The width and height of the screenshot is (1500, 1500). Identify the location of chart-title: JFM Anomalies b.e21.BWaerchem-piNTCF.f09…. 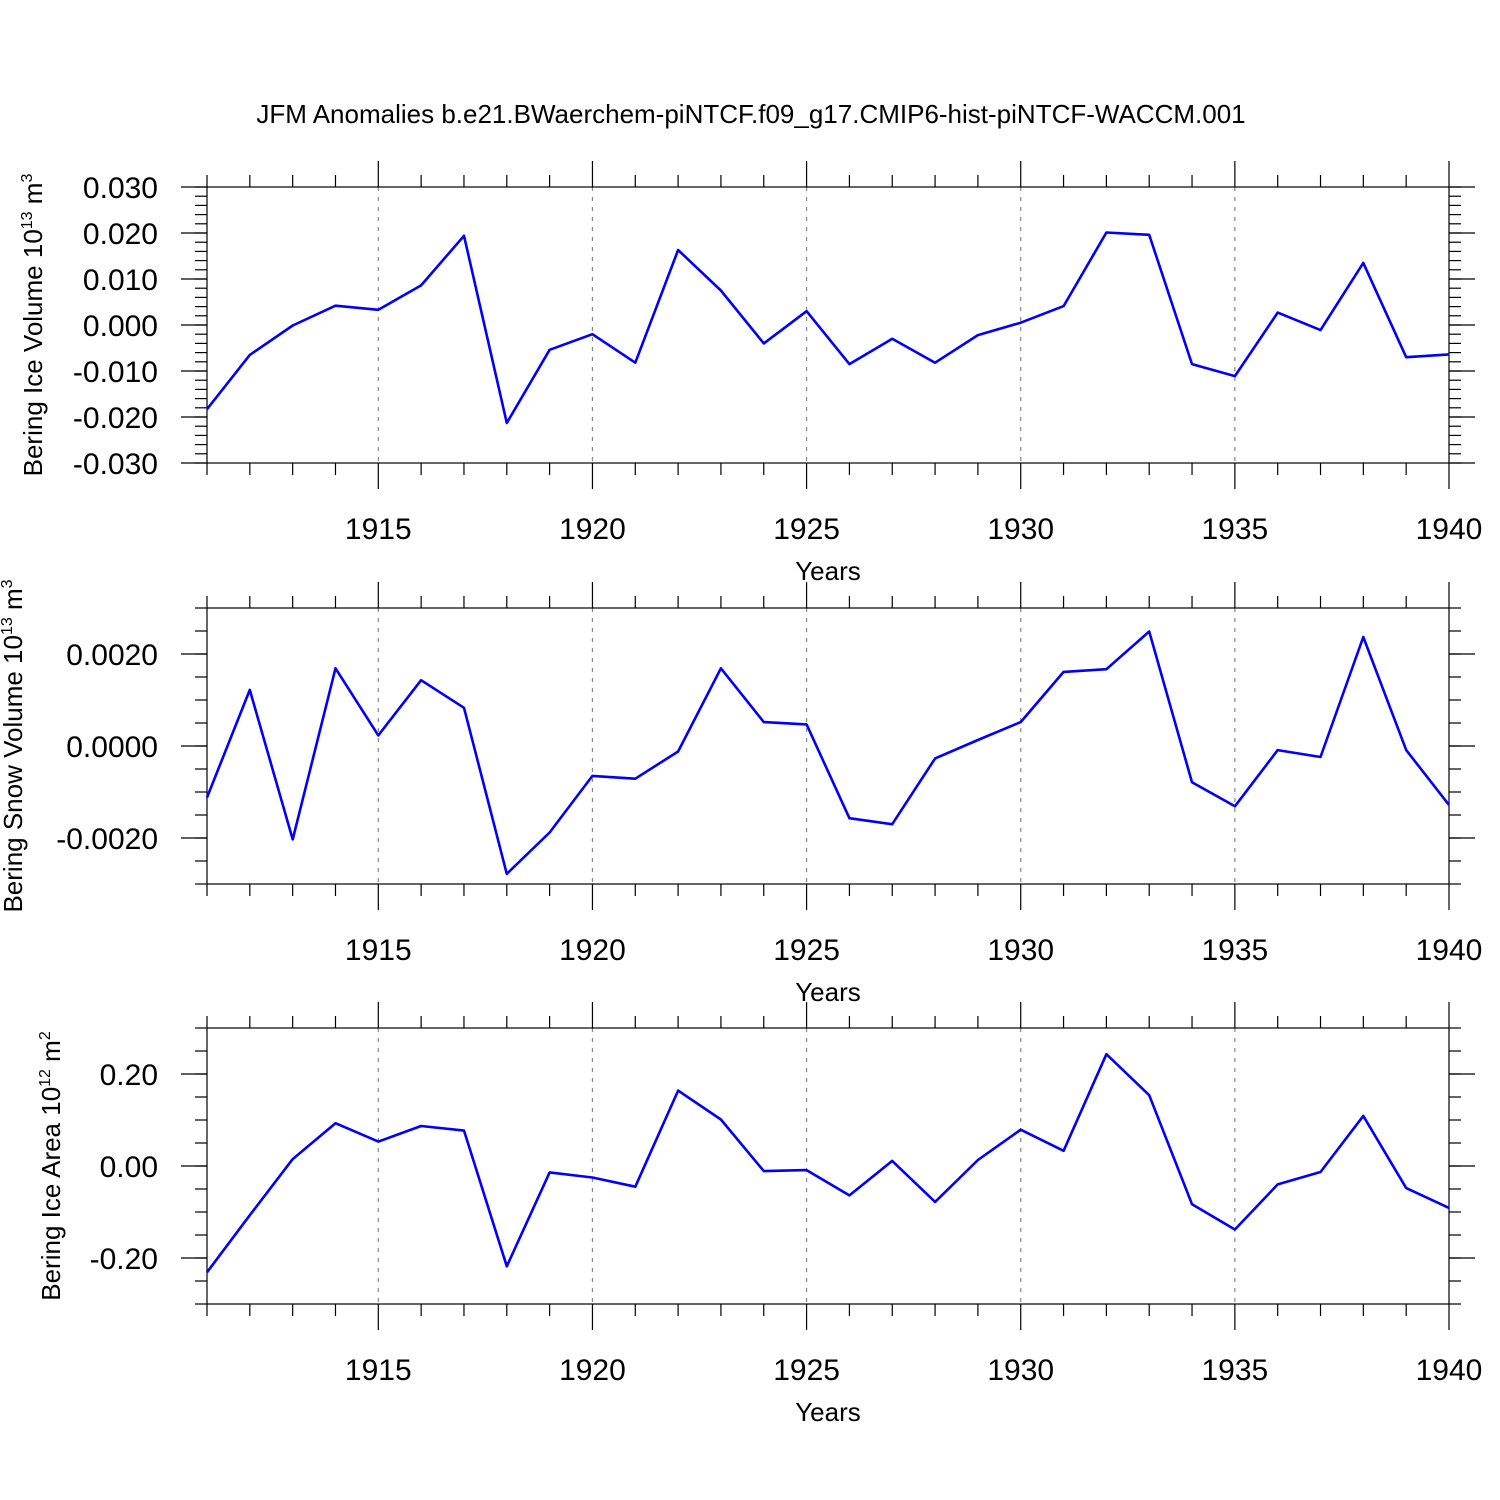
(750, 114).